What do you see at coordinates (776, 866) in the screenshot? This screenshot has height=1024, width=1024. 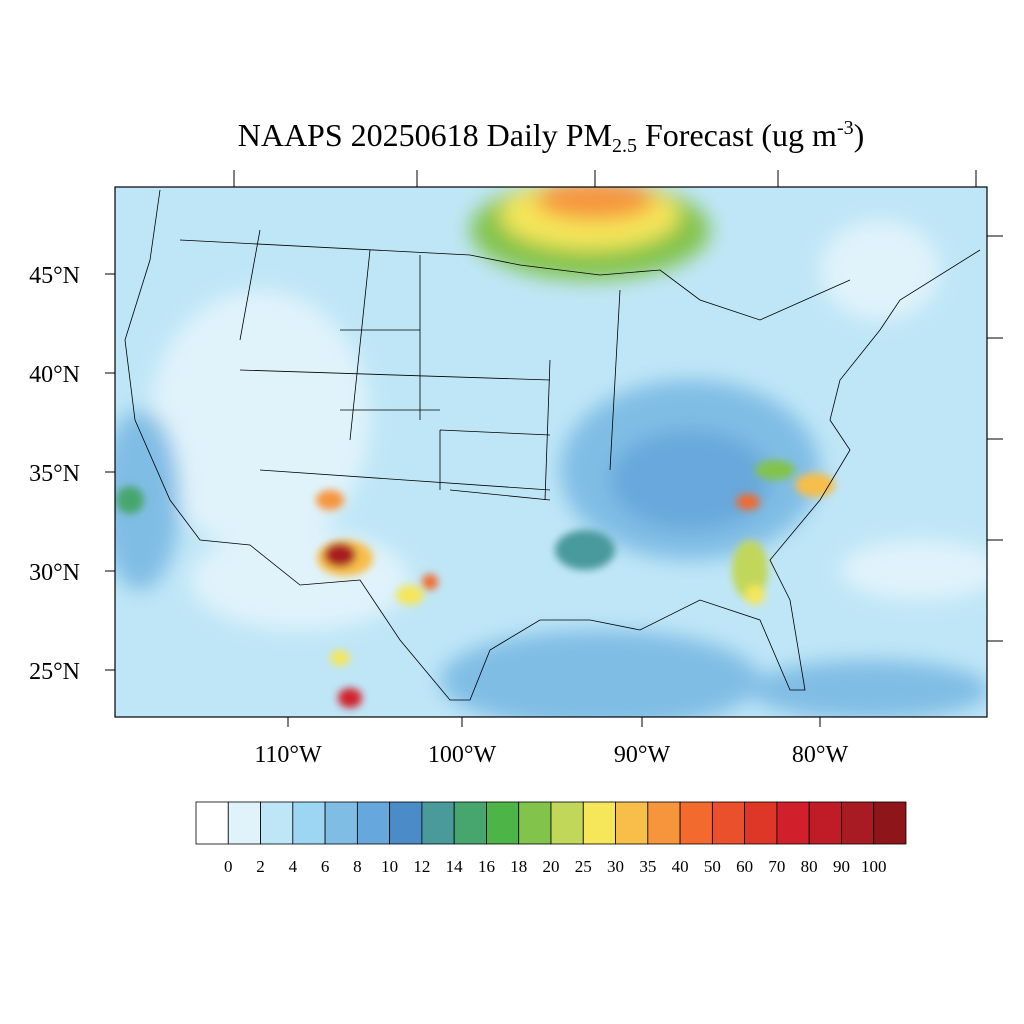 I see `colorbar-label: 70` at bounding box center [776, 866].